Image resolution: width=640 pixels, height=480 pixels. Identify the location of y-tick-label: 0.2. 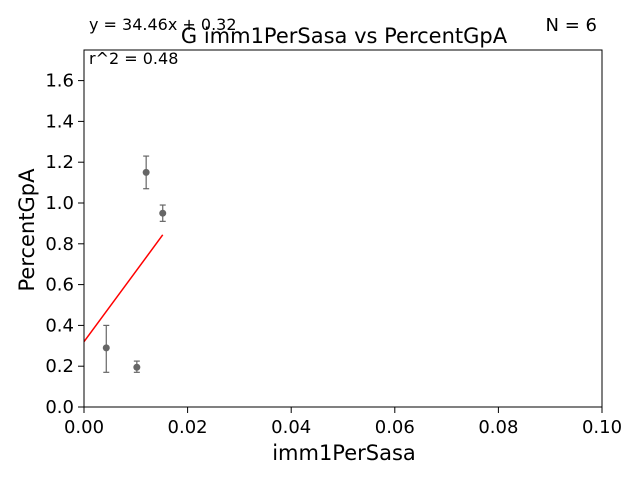
(59, 366).